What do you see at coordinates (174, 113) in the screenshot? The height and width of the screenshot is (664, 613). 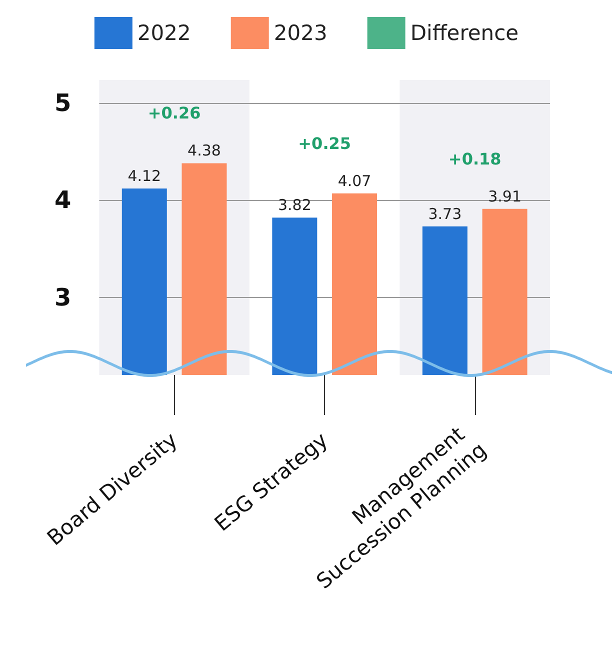 I see `annotation: +0.26` at bounding box center [174, 113].